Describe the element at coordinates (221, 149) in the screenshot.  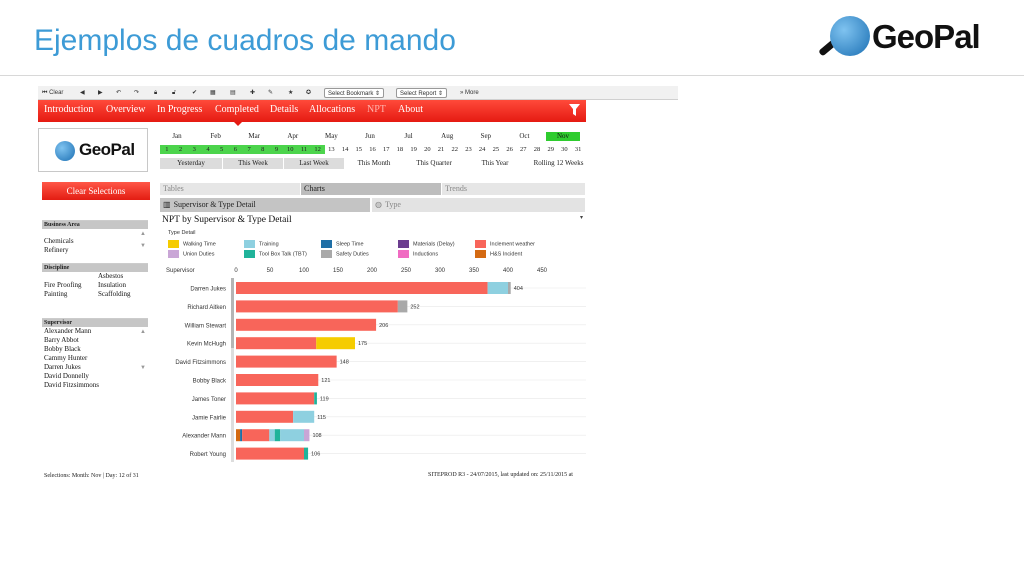
I see `day-5: 5` at that location.